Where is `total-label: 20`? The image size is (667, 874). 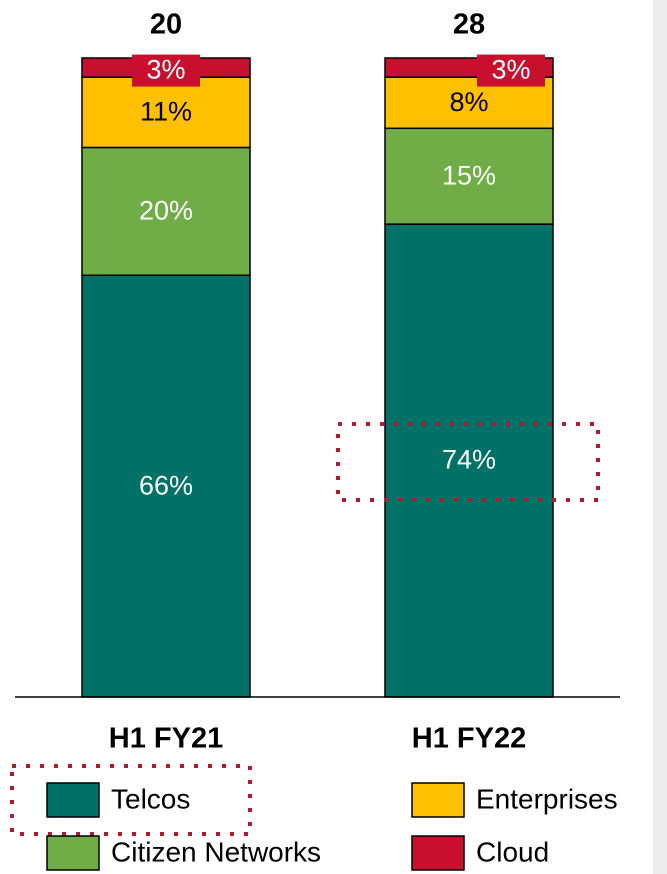
total-label: 20 is located at coordinates (166, 25).